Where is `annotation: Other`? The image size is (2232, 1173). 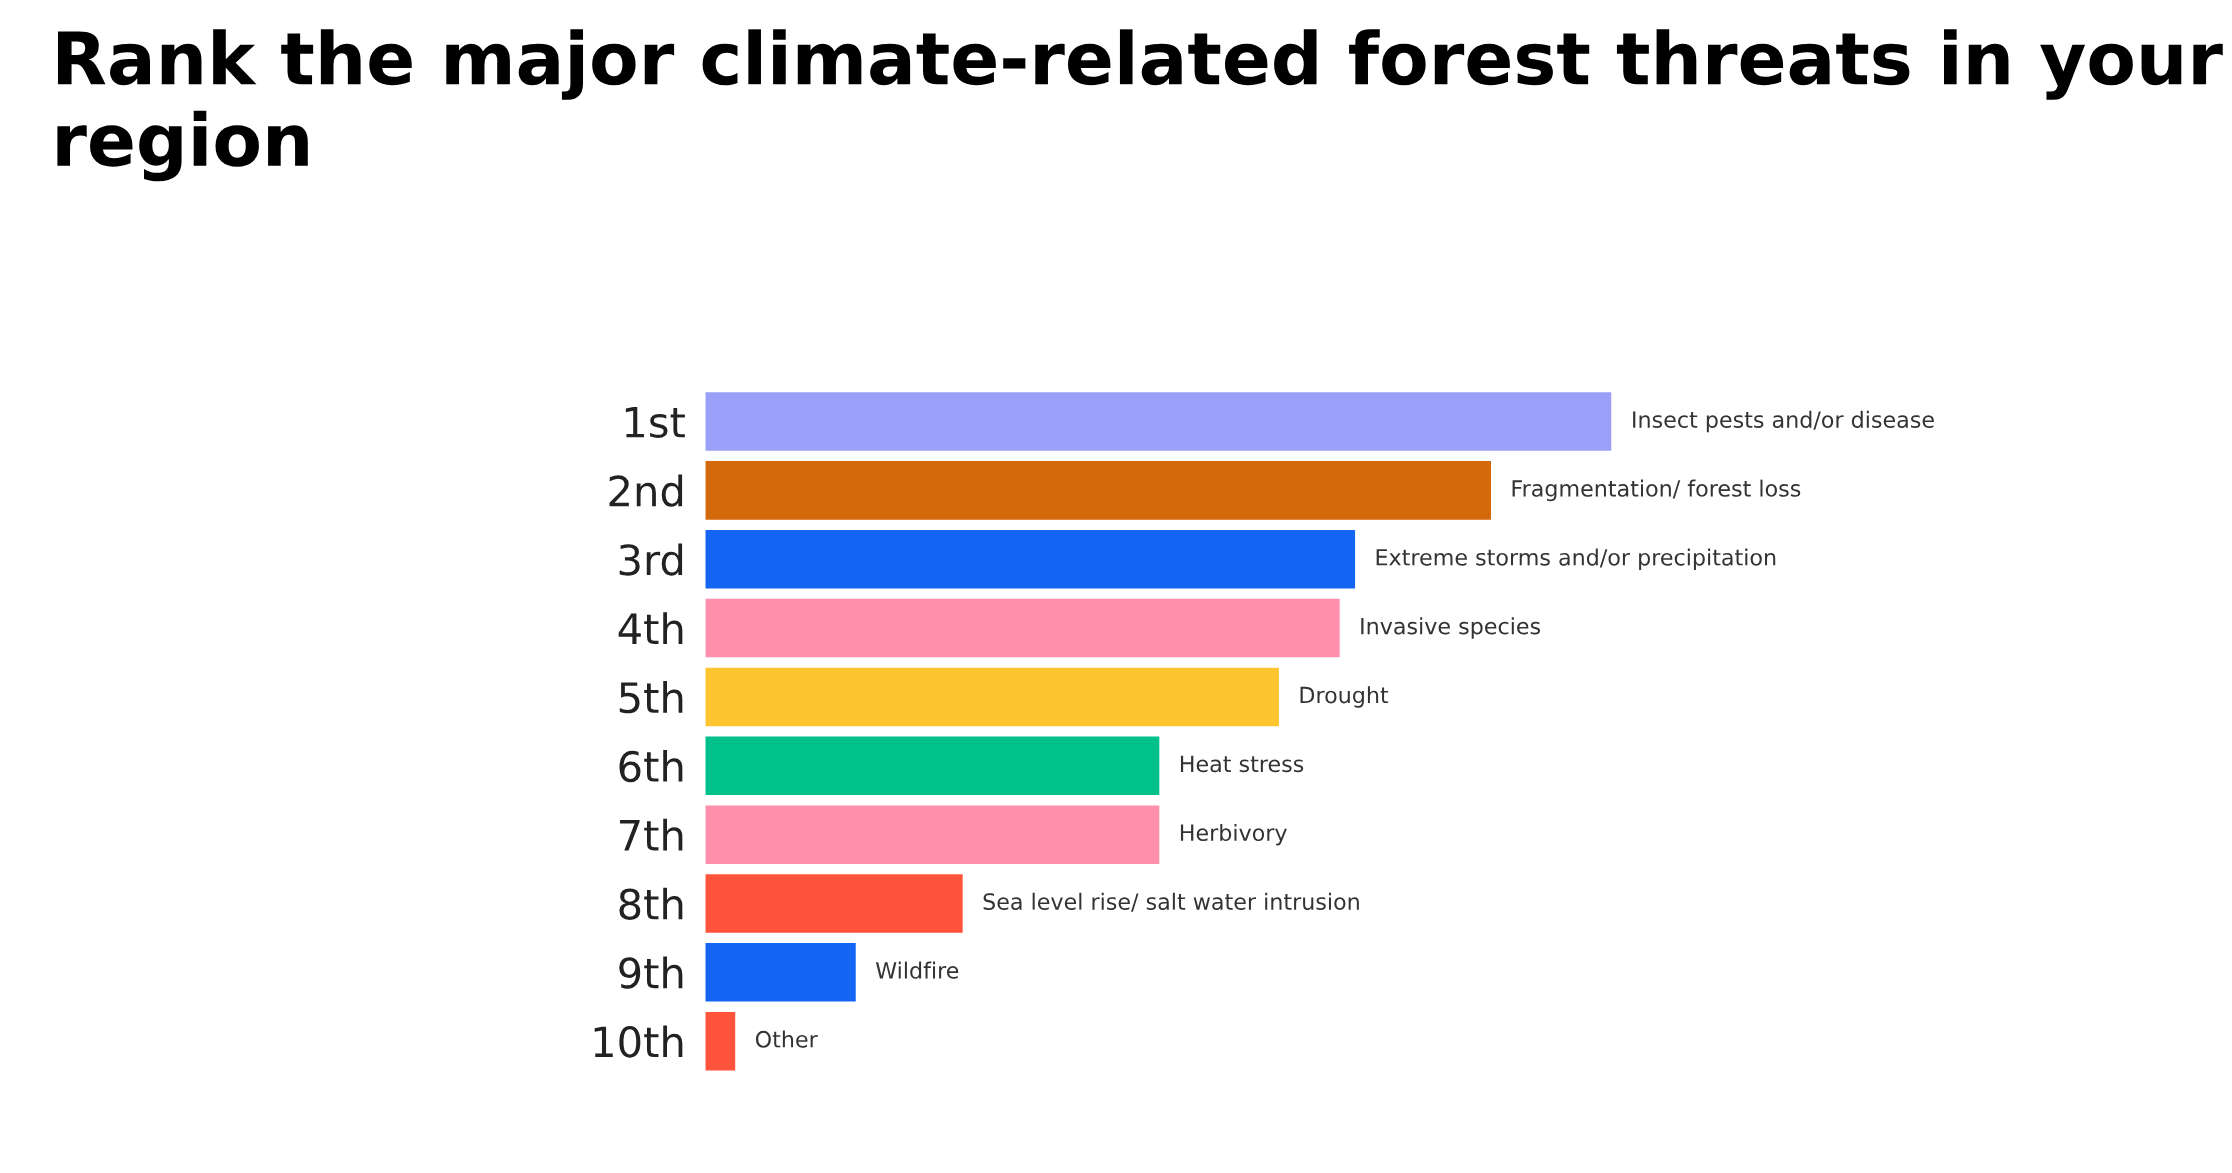 annotation: Other is located at coordinates (786, 1039).